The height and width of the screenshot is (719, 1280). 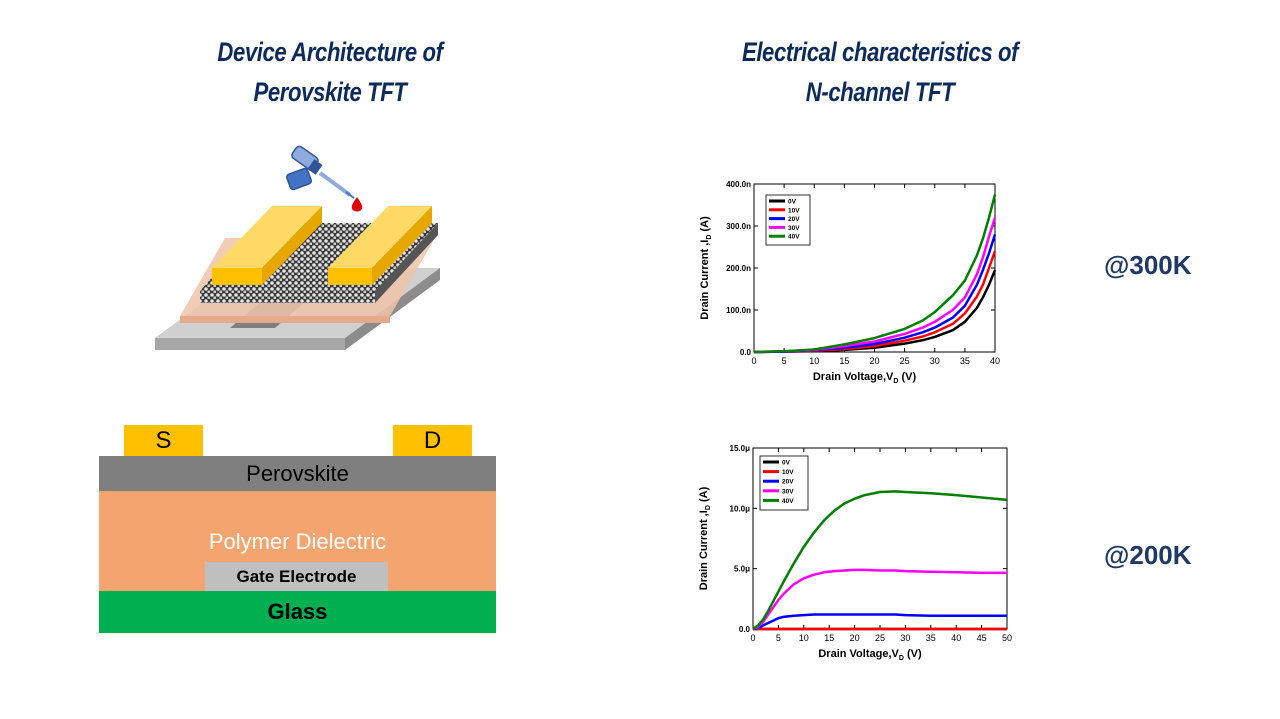 I want to click on source-label: S, so click(x=163, y=440).